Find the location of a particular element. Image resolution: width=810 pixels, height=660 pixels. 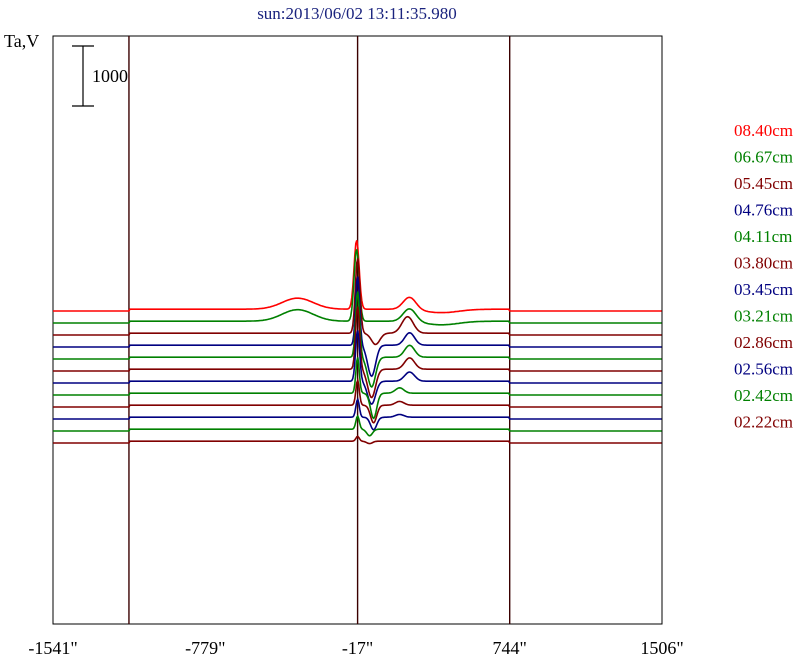

scale-bar: 1000 is located at coordinates (100, 76).